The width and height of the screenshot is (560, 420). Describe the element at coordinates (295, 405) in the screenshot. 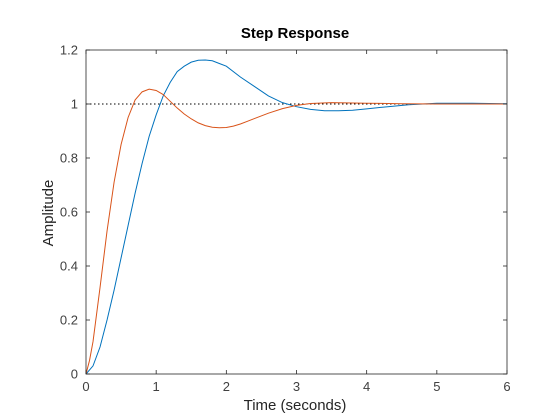

I see `x-axis-label: Time (seconds)` at that location.